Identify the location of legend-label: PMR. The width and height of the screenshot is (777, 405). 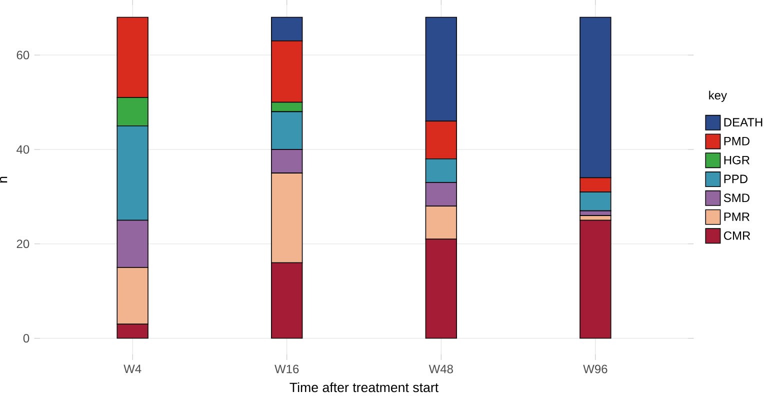
(737, 216).